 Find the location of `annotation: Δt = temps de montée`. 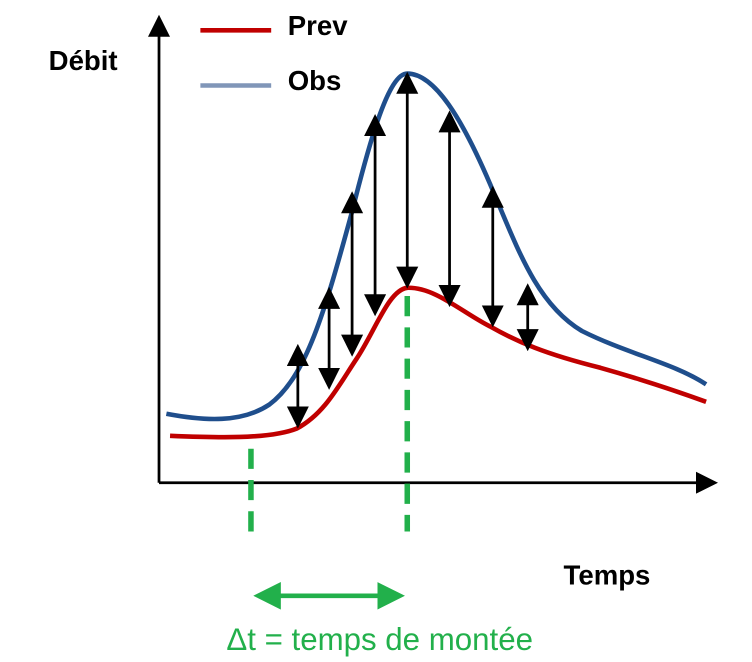

annotation: Δt = temps de montée is located at coordinates (379, 639).